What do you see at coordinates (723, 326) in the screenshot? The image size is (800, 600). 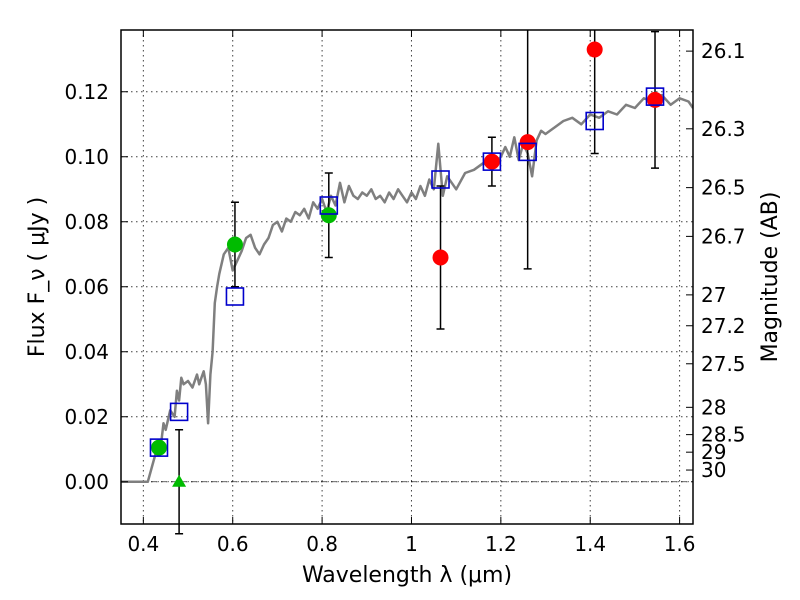 I see `magnitude-tick-label: 27.2` at bounding box center [723, 326].